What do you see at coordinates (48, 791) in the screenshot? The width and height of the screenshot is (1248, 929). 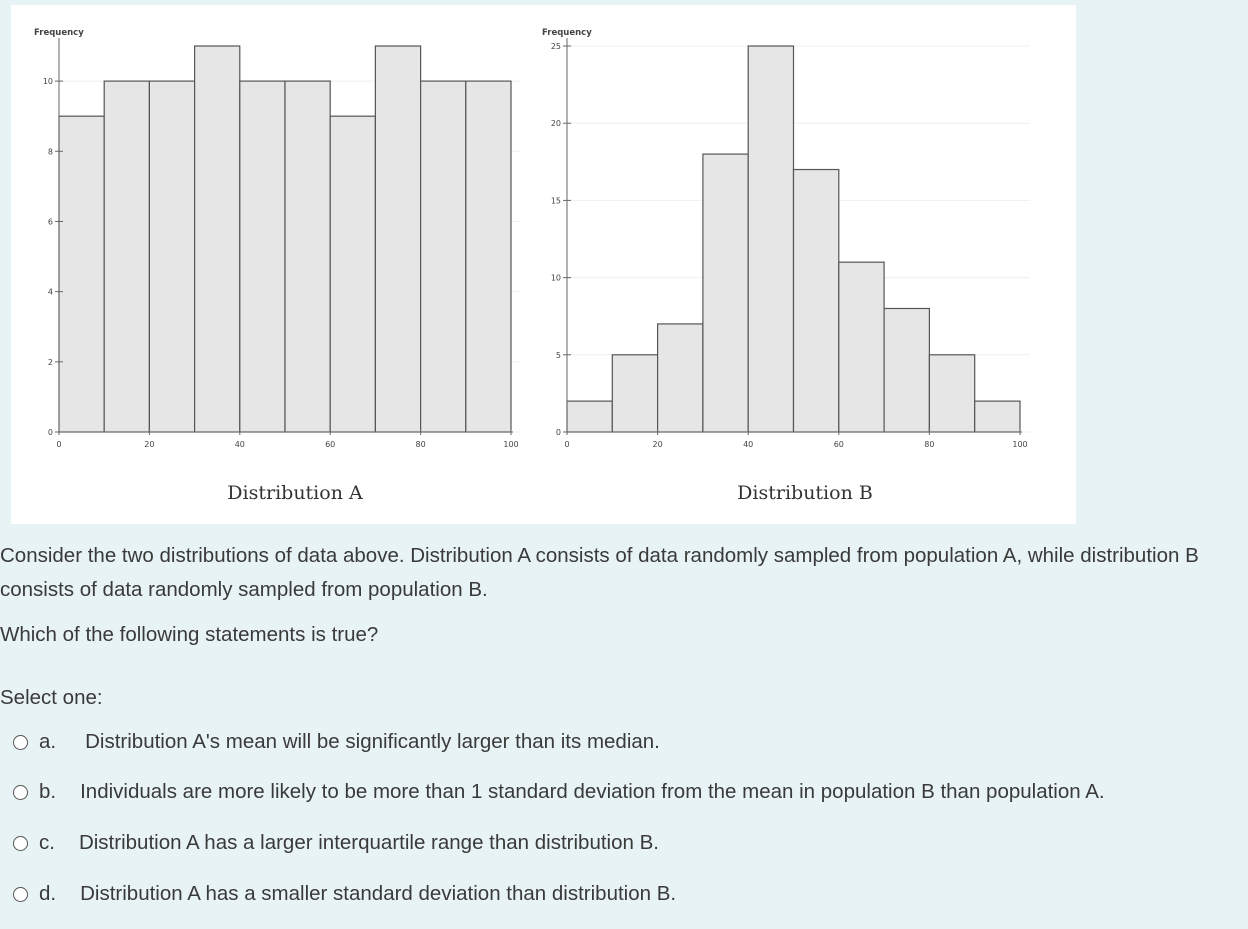 I see `option-letter: b.` at bounding box center [48, 791].